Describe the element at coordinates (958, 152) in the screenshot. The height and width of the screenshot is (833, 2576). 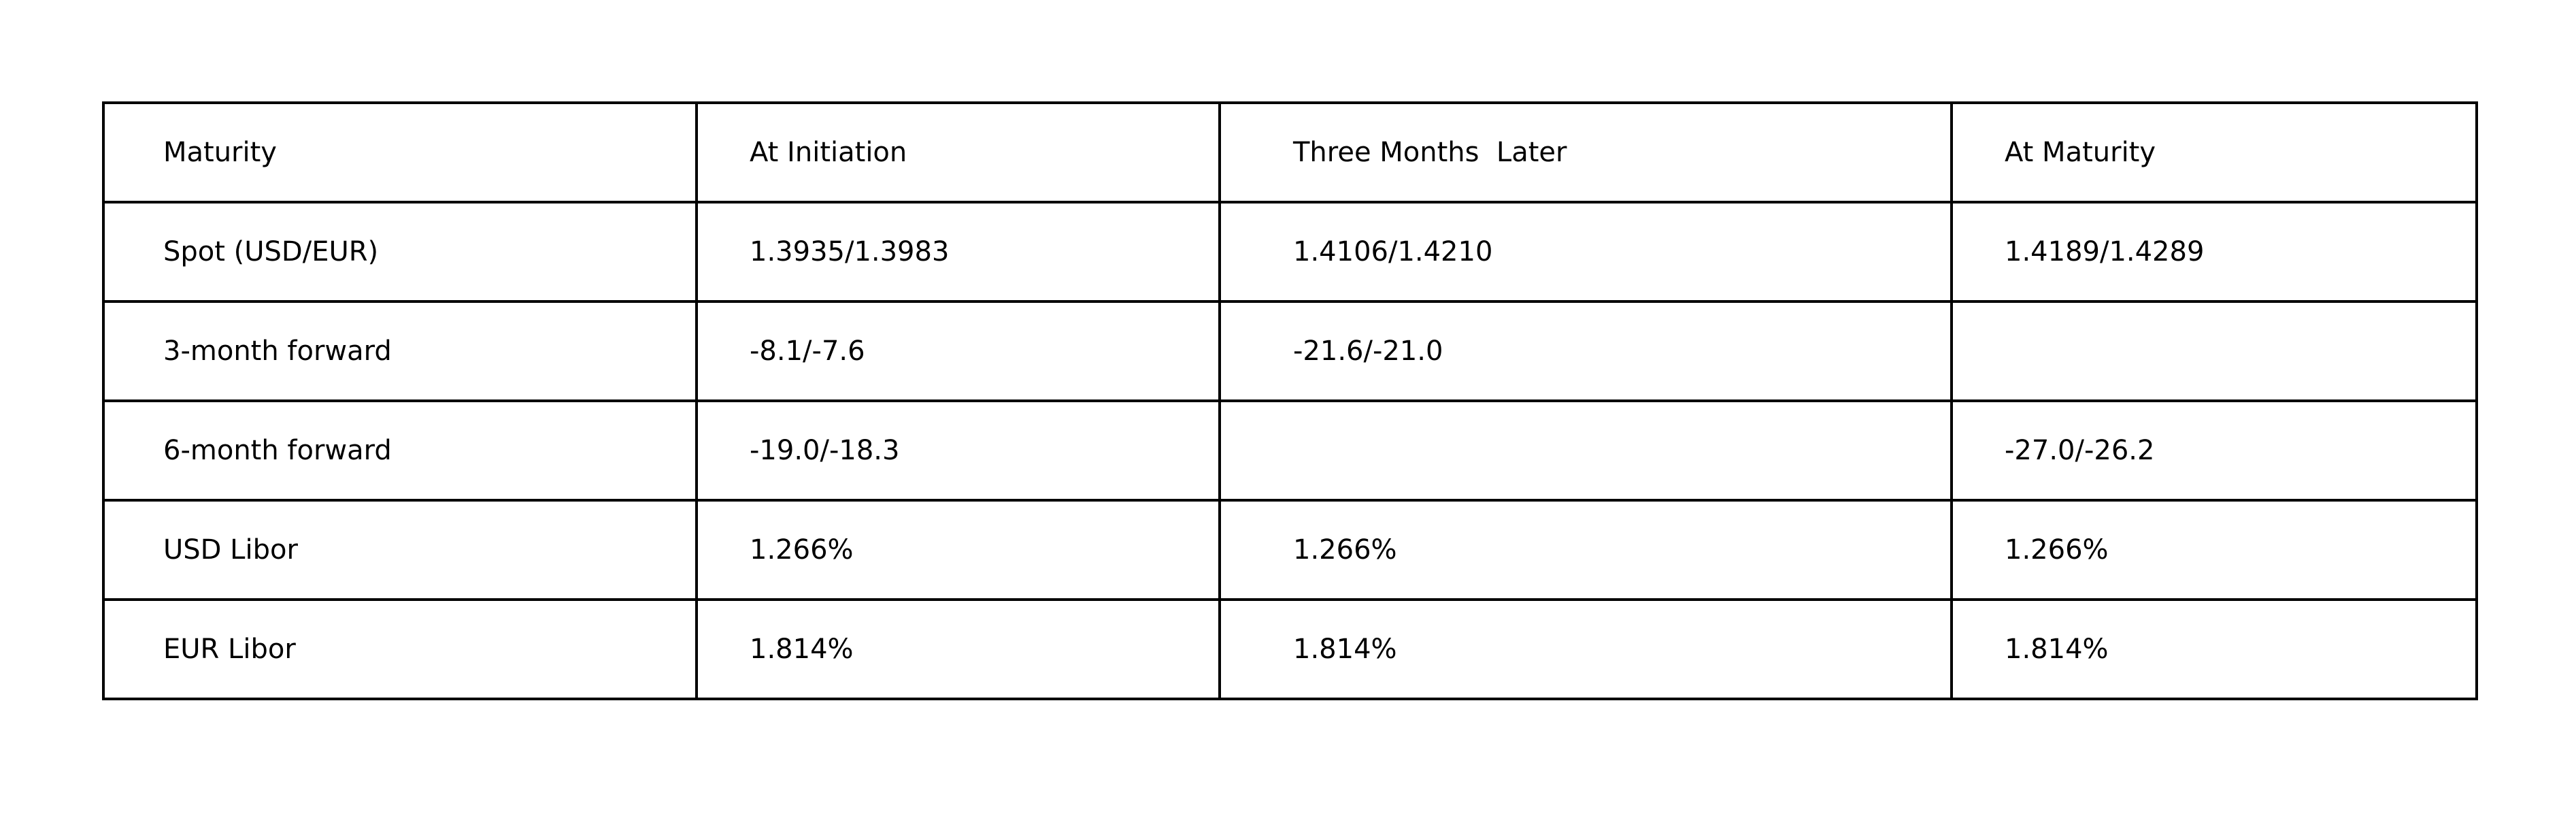
I see `header-cell-at-initiation: At Initiation` at that location.